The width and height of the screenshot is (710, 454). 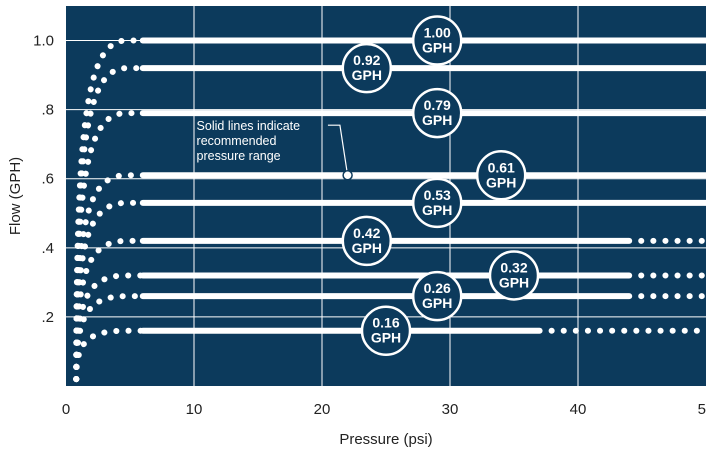 What do you see at coordinates (501, 167) in the screenshot?
I see `series-badge-text-3-0: 0.61` at bounding box center [501, 167].